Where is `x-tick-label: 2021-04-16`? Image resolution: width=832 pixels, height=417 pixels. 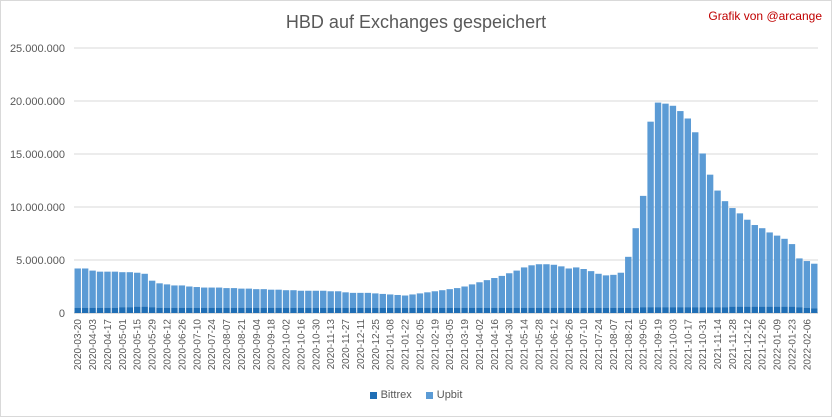 x-tick-label: 2021-04-16 is located at coordinates (495, 345).